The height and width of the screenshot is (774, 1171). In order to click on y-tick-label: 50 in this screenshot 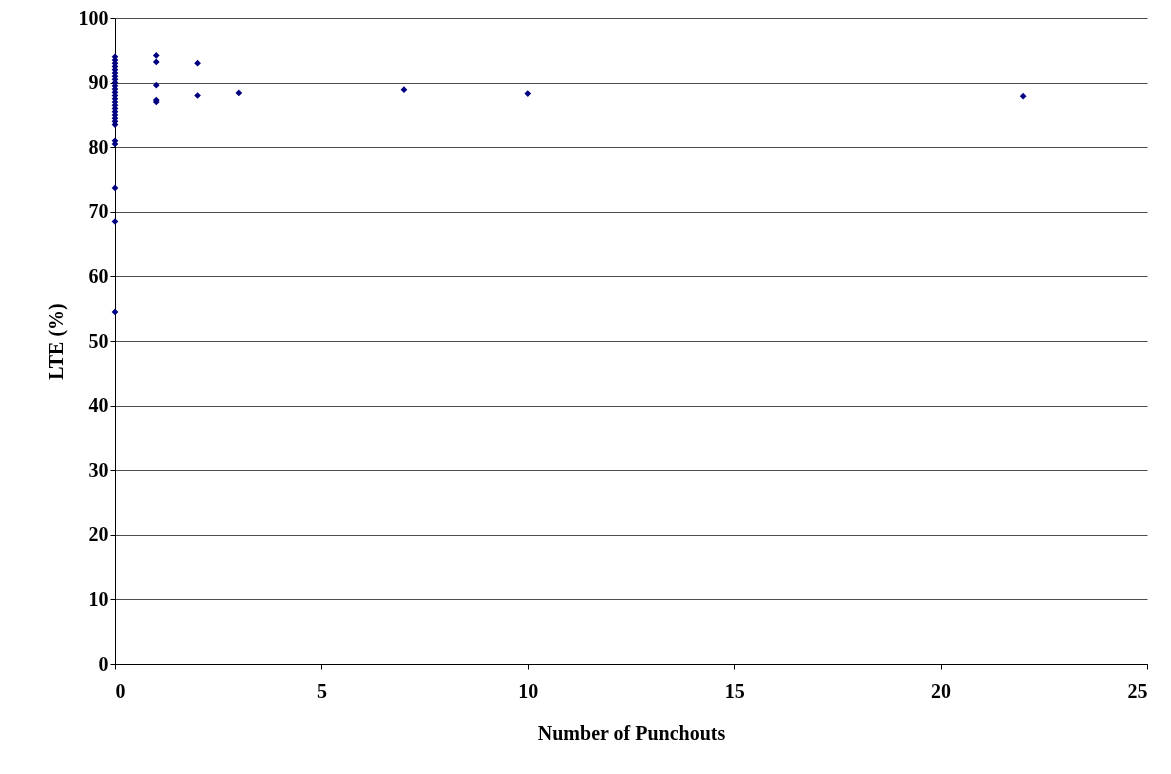, I will do `click(98, 340)`.